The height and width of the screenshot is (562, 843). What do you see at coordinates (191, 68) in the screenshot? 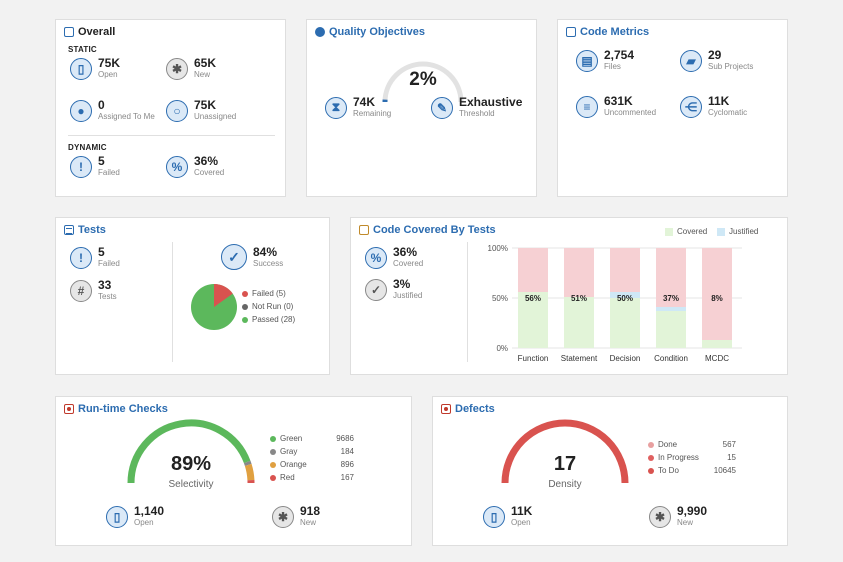
I see `overall-new-metric: ✱ 65K New` at bounding box center [191, 68].